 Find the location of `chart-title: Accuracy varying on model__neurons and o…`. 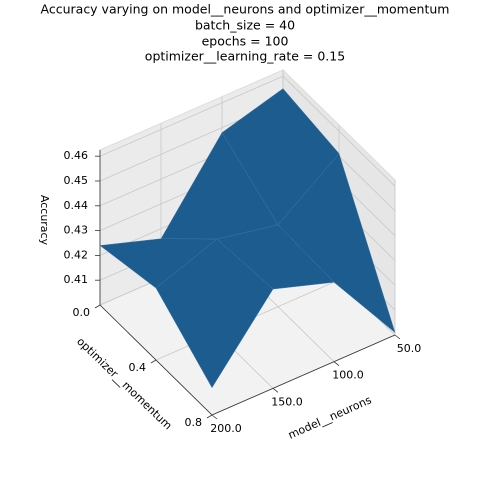

chart-title: Accuracy varying on model__neurons and o… is located at coordinates (245, 9).